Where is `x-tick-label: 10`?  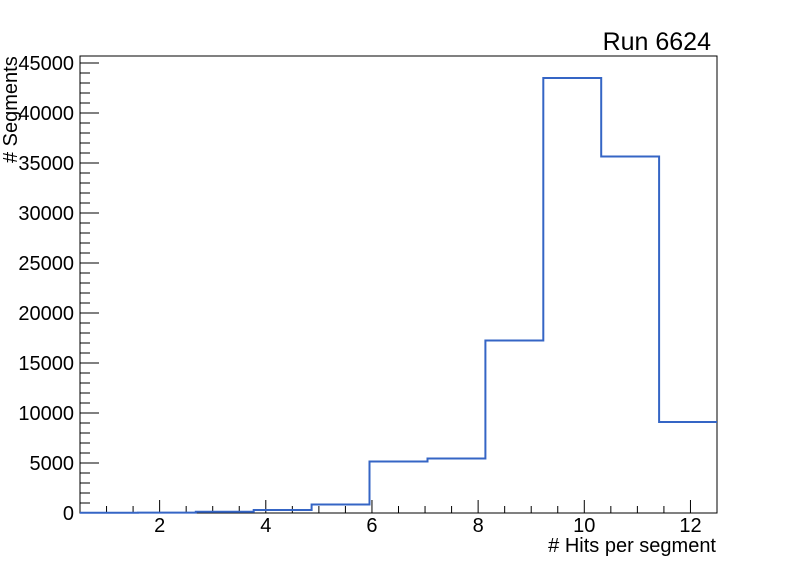
x-tick-label: 10 is located at coordinates (584, 526).